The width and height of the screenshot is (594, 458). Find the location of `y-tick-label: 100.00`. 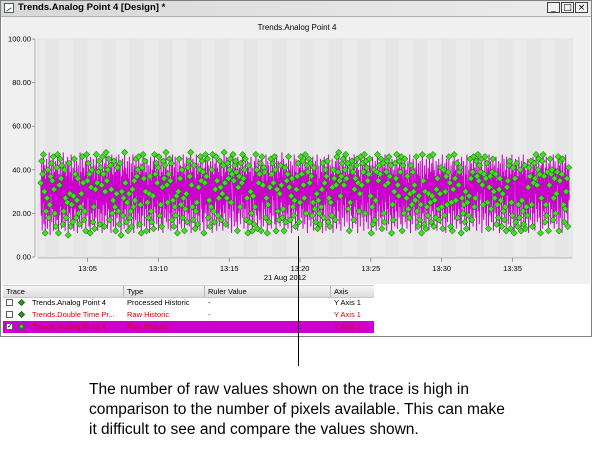

y-tick-label: 100.00 is located at coordinates (19, 39).